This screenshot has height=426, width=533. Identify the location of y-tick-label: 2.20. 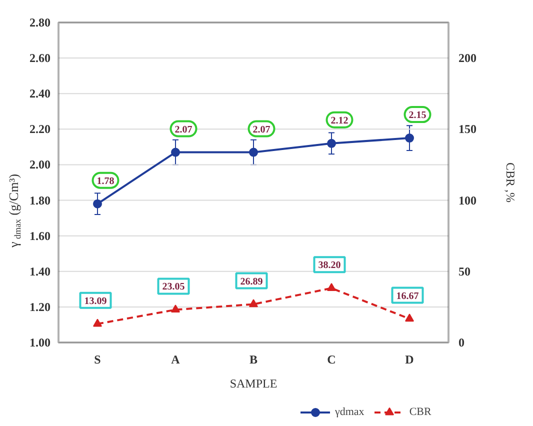
(40, 129).